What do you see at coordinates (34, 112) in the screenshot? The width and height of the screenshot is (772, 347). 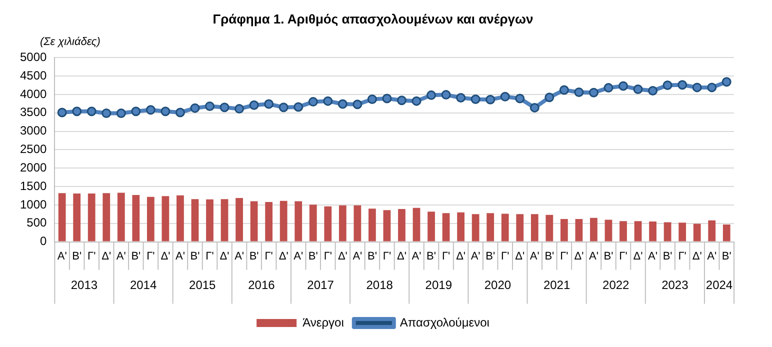 I see `y-tick-label: 3500` at bounding box center [34, 112].